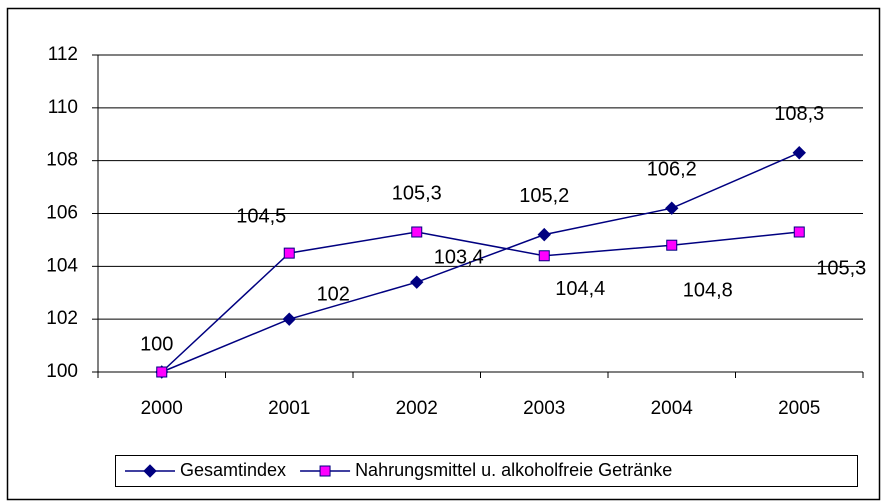 Image resolution: width=882 pixels, height=501 pixels. What do you see at coordinates (62, 160) in the screenshot?
I see `y-tick-label: 108` at bounding box center [62, 160].